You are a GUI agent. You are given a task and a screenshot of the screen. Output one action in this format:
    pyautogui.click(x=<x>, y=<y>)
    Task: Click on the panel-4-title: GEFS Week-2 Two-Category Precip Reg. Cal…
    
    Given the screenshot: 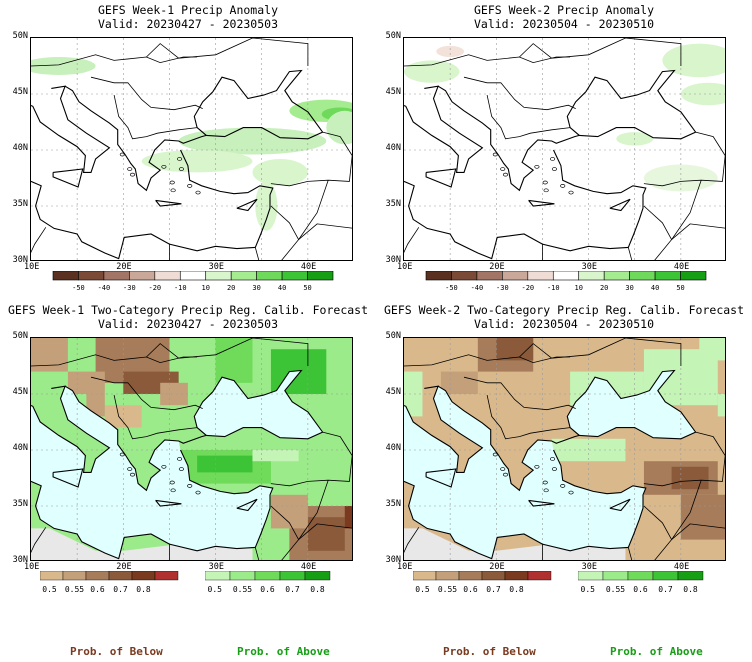 What is the action you would take?
    pyautogui.click(x=564, y=310)
    